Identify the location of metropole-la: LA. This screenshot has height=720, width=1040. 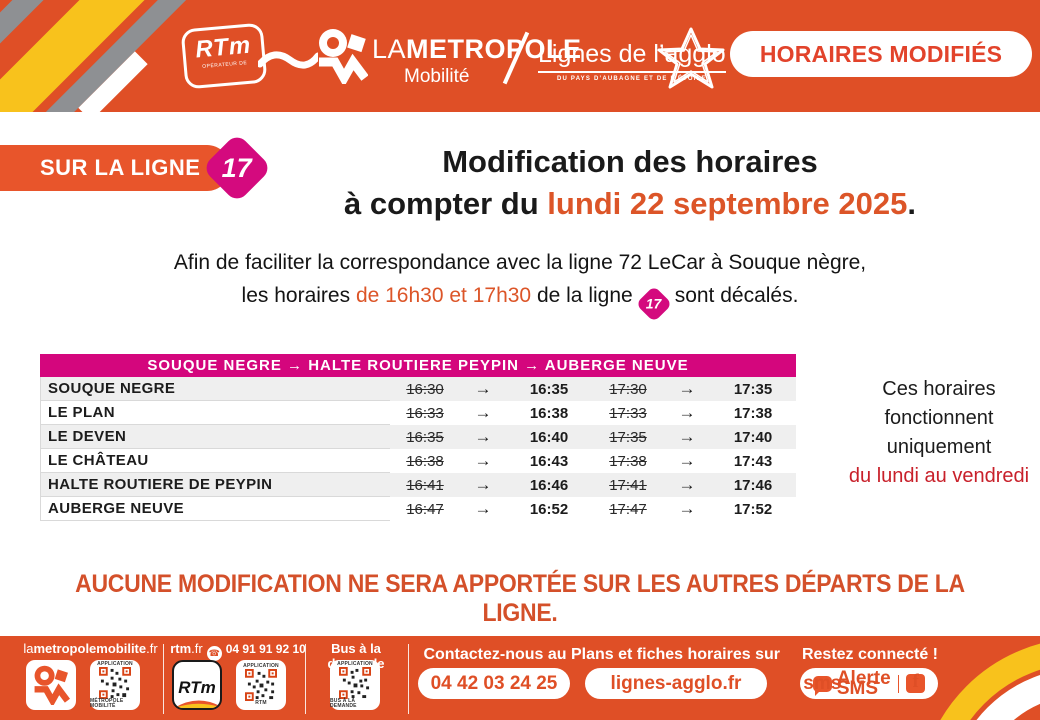
(389, 49).